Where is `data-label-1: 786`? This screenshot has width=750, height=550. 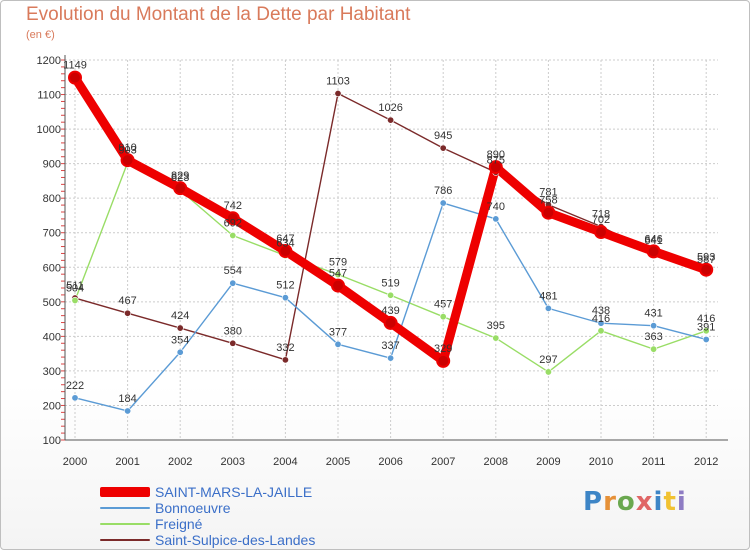
data-label-1: 786 is located at coordinates (443, 191).